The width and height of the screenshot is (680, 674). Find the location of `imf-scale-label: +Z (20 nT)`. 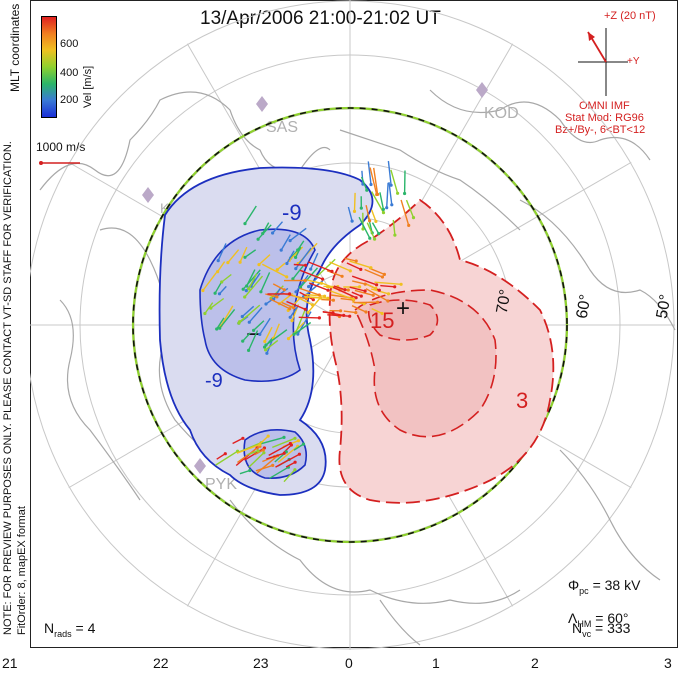

imf-scale-label: +Z (20 nT) is located at coordinates (630, 16).